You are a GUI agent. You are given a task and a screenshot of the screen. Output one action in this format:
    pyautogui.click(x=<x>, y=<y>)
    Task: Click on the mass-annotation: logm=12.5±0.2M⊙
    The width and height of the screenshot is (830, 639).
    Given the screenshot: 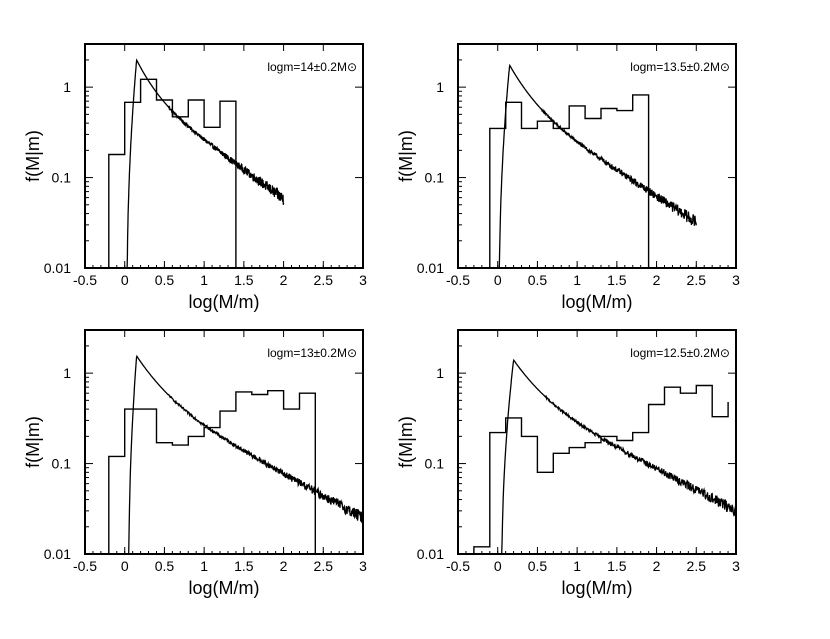 What is the action you would take?
    pyautogui.click(x=680, y=353)
    